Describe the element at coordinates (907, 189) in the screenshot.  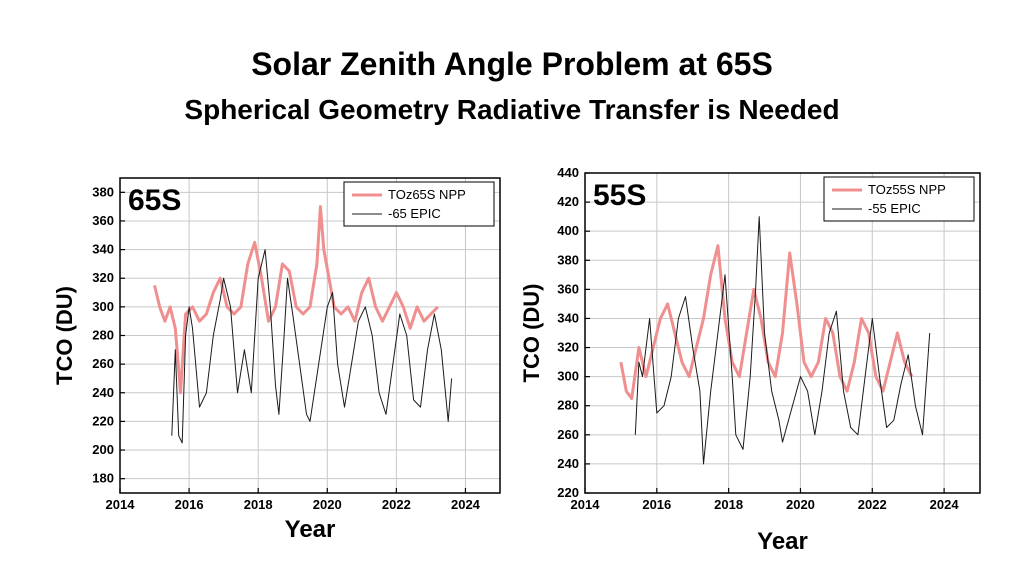
I see `legend-label: TOz55S NPP` at that location.